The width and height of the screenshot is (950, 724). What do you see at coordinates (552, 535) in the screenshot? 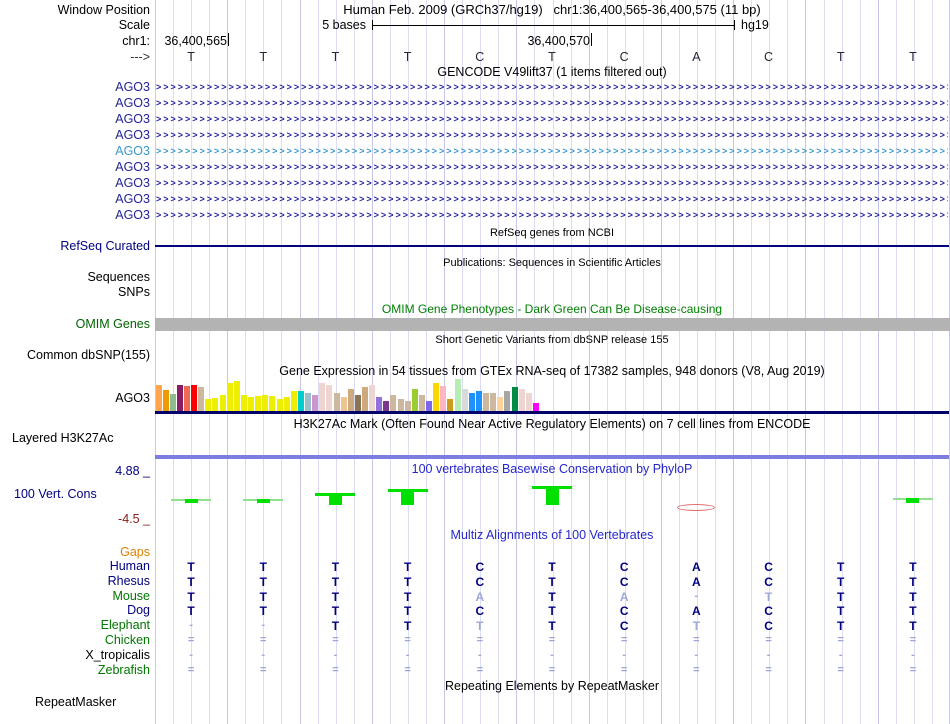
I see `track-title-multiz: Multiz Alignments of 100 Vertebrates` at bounding box center [552, 535].